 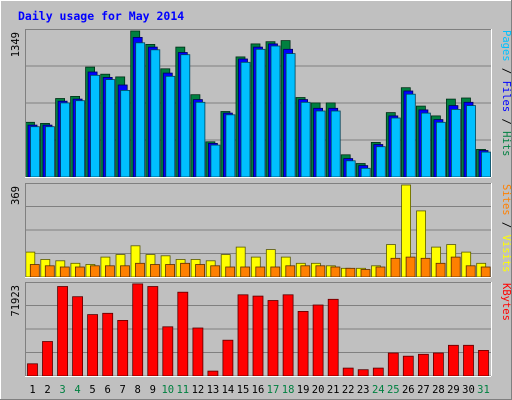 What do you see at coordinates (506, 302) in the screenshot?
I see `legend: KBytes` at bounding box center [506, 302].